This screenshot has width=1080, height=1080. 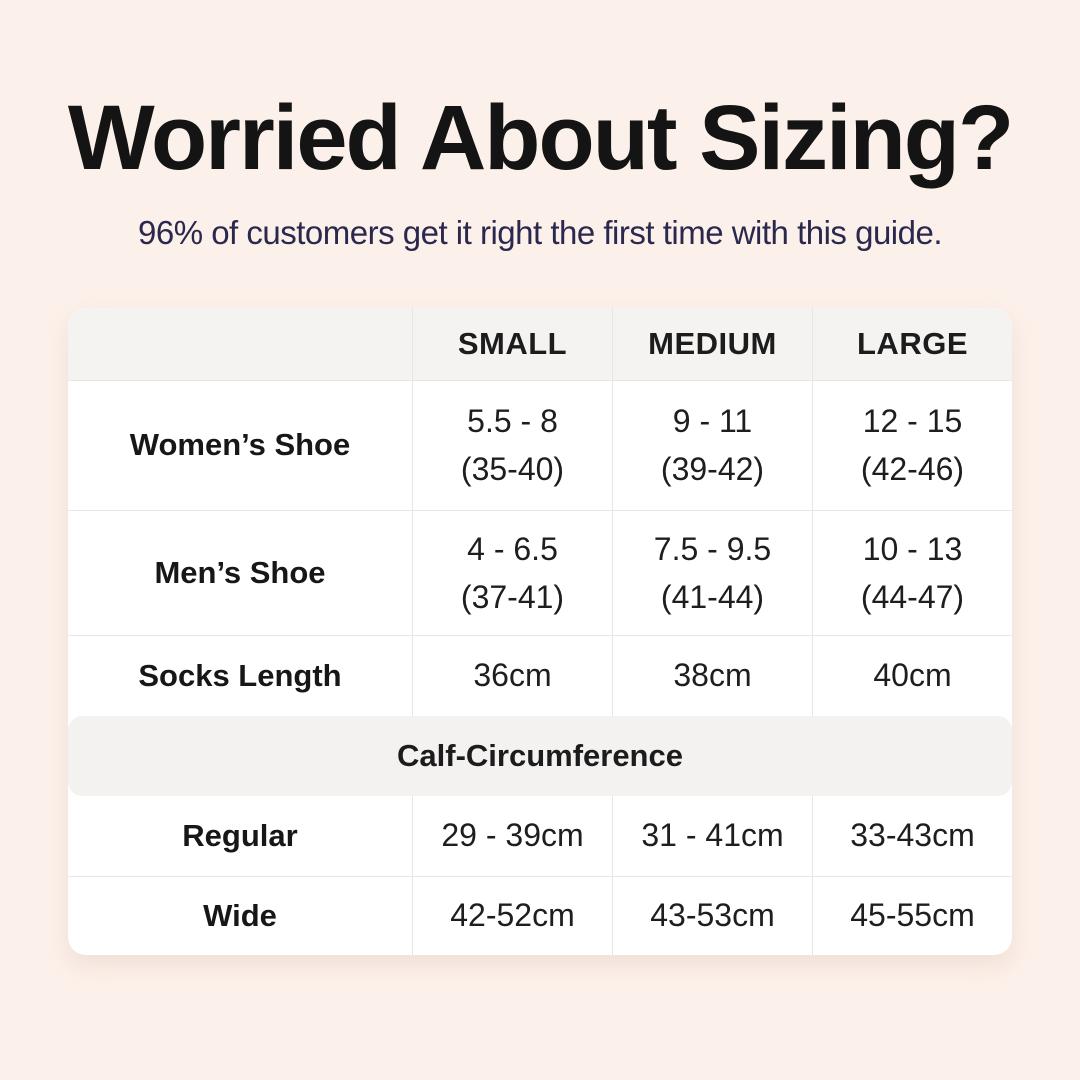 What do you see at coordinates (512, 343) in the screenshot?
I see `column-header-small: SMALL` at bounding box center [512, 343].